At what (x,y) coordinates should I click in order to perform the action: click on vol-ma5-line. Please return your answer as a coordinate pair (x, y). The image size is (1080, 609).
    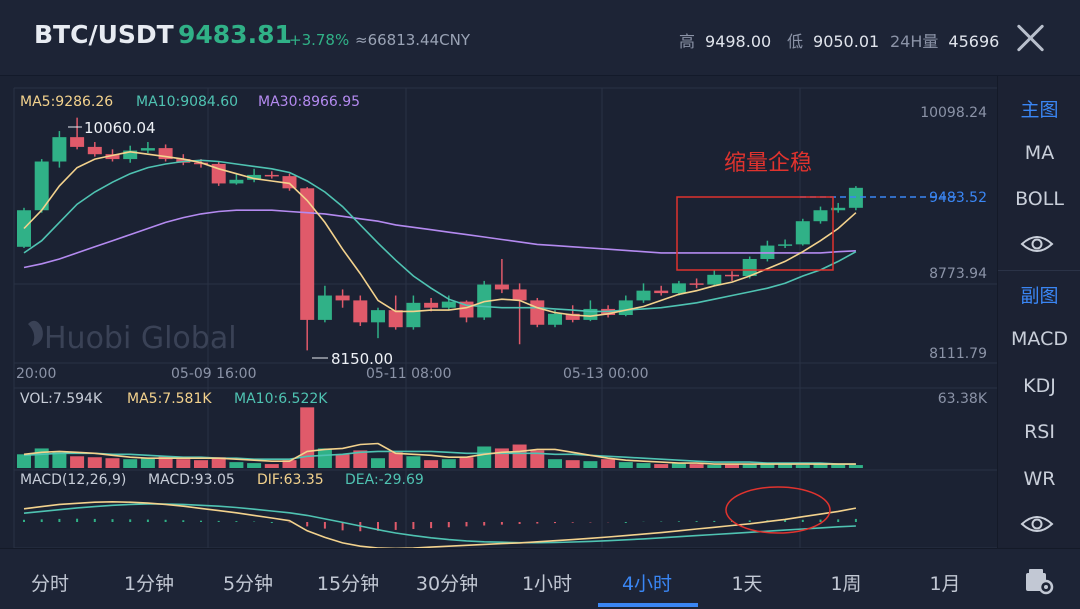
    Looking at the image, I should click on (439, 453).